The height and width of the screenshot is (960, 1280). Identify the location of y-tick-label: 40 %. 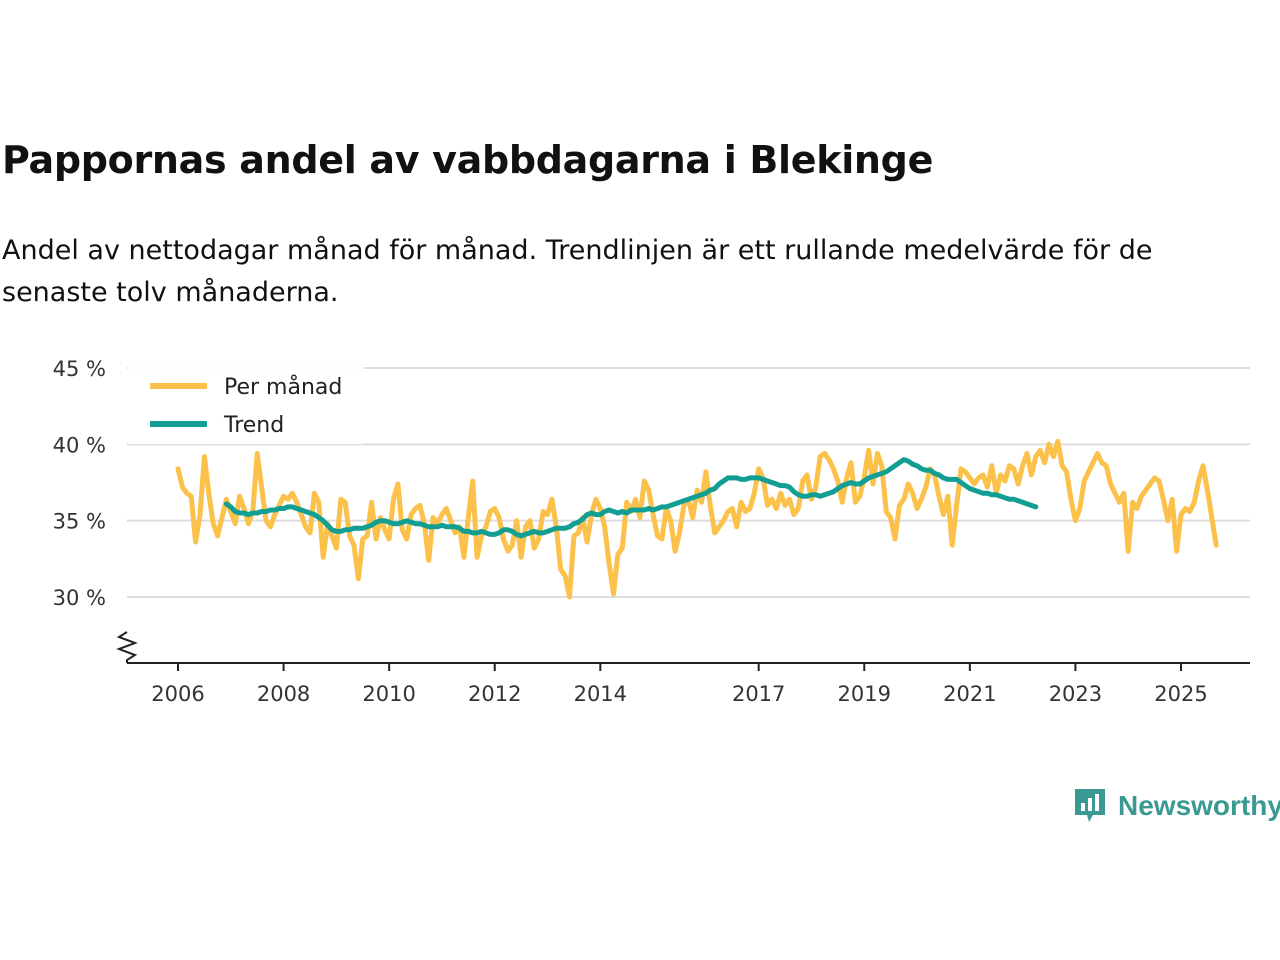
(79, 445).